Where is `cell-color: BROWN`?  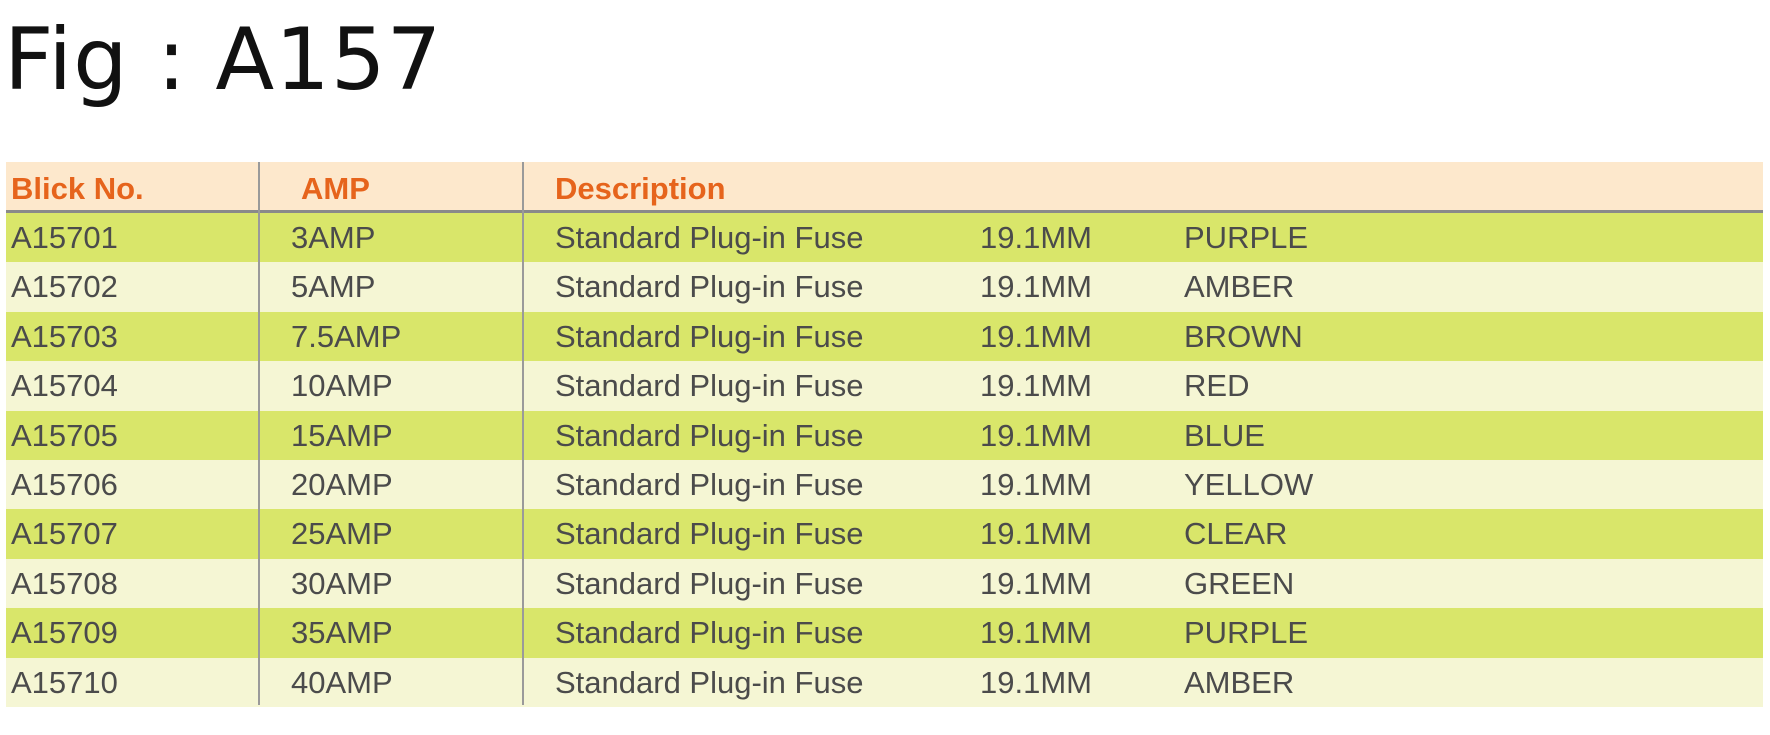 cell-color: BROWN is located at coordinates (1243, 336).